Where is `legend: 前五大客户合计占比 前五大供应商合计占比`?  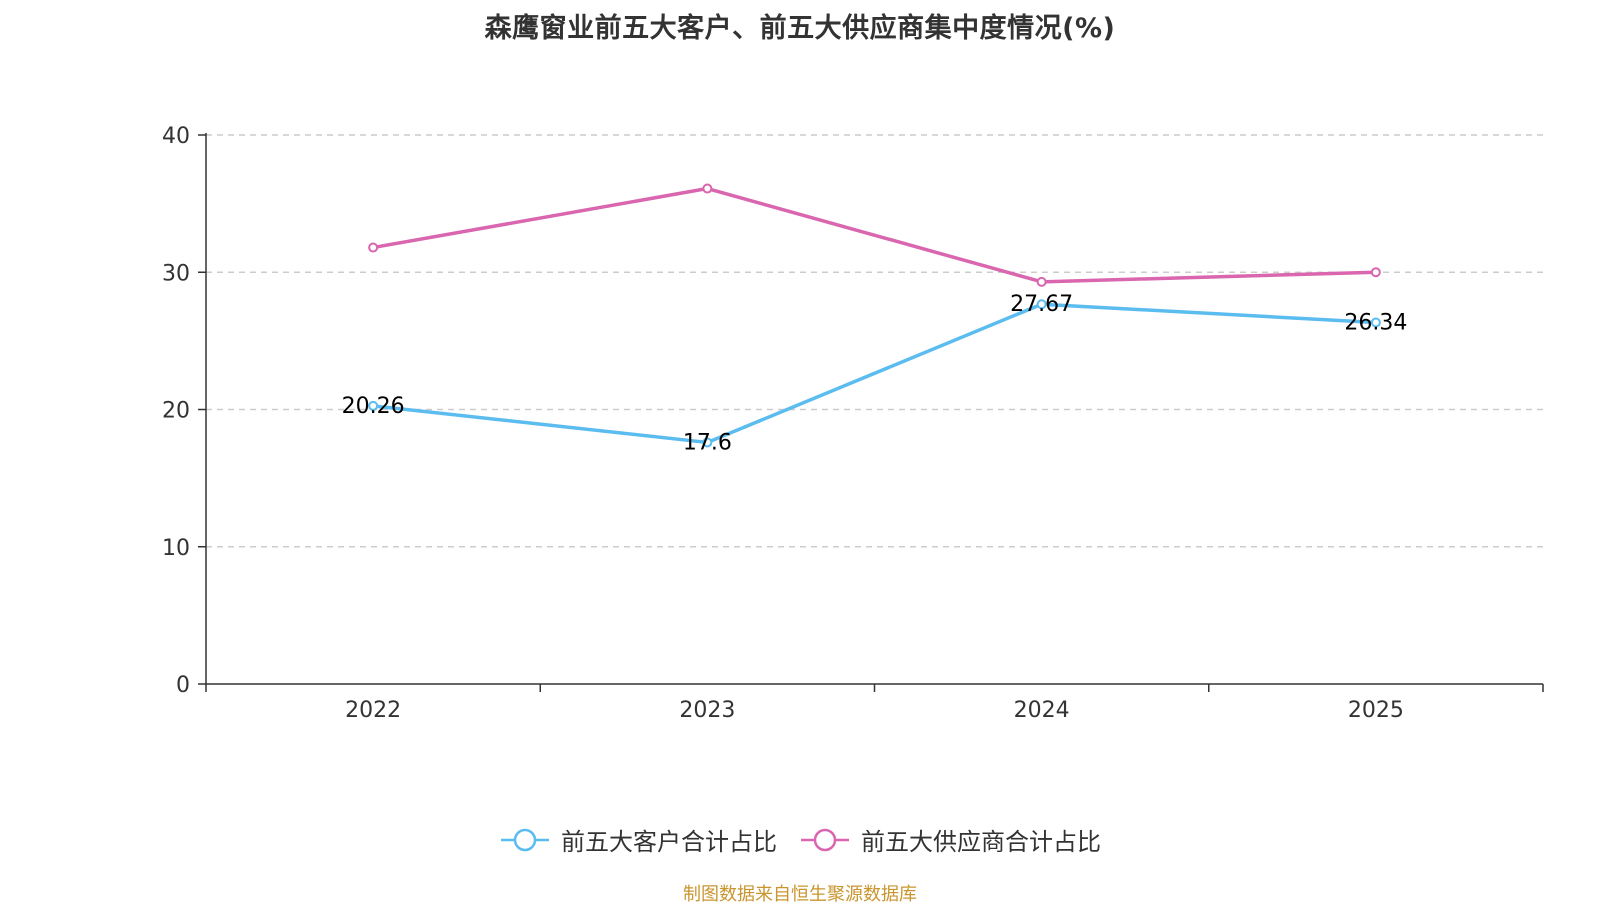
legend: 前五大客户合计占比 前五大供应商合计占比 is located at coordinates (800, 839).